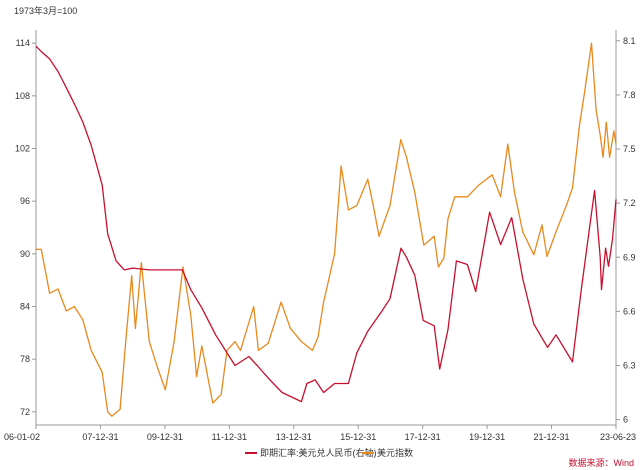  Describe the element at coordinates (625, 420) in the screenshot. I see `right-tick-label: 6` at that location.